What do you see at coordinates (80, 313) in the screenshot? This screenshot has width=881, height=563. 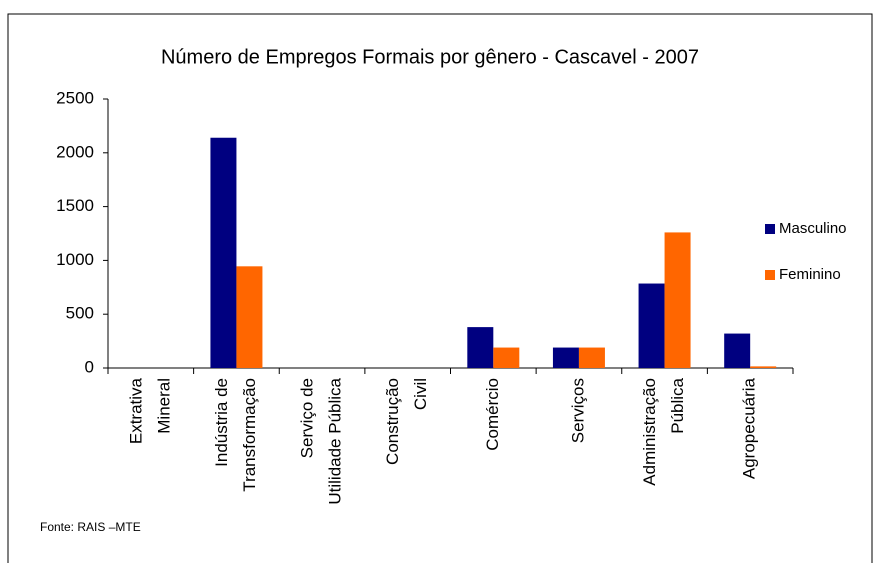 I see `y-tick-label: 500` at bounding box center [80, 313].